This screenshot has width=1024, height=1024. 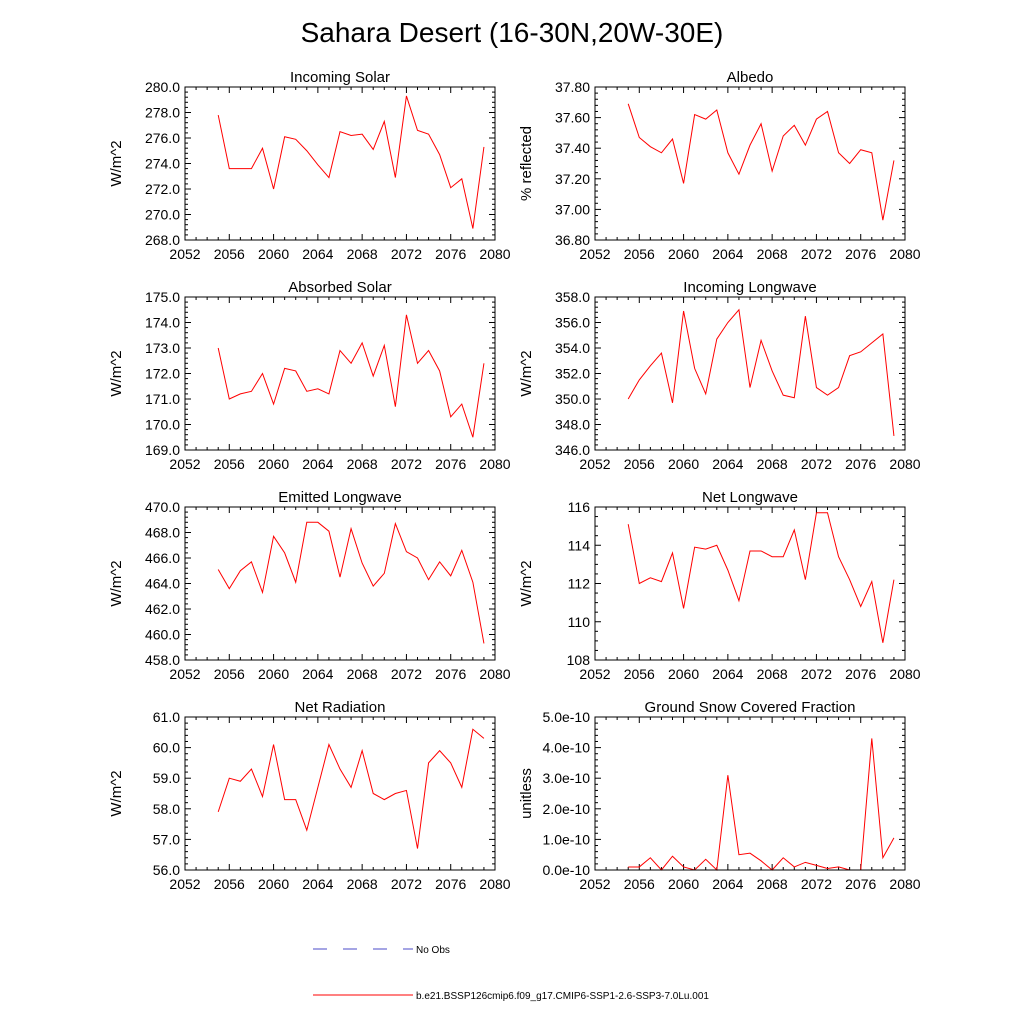 I want to click on y-tick-label: 270.0, so click(x=162, y=215).